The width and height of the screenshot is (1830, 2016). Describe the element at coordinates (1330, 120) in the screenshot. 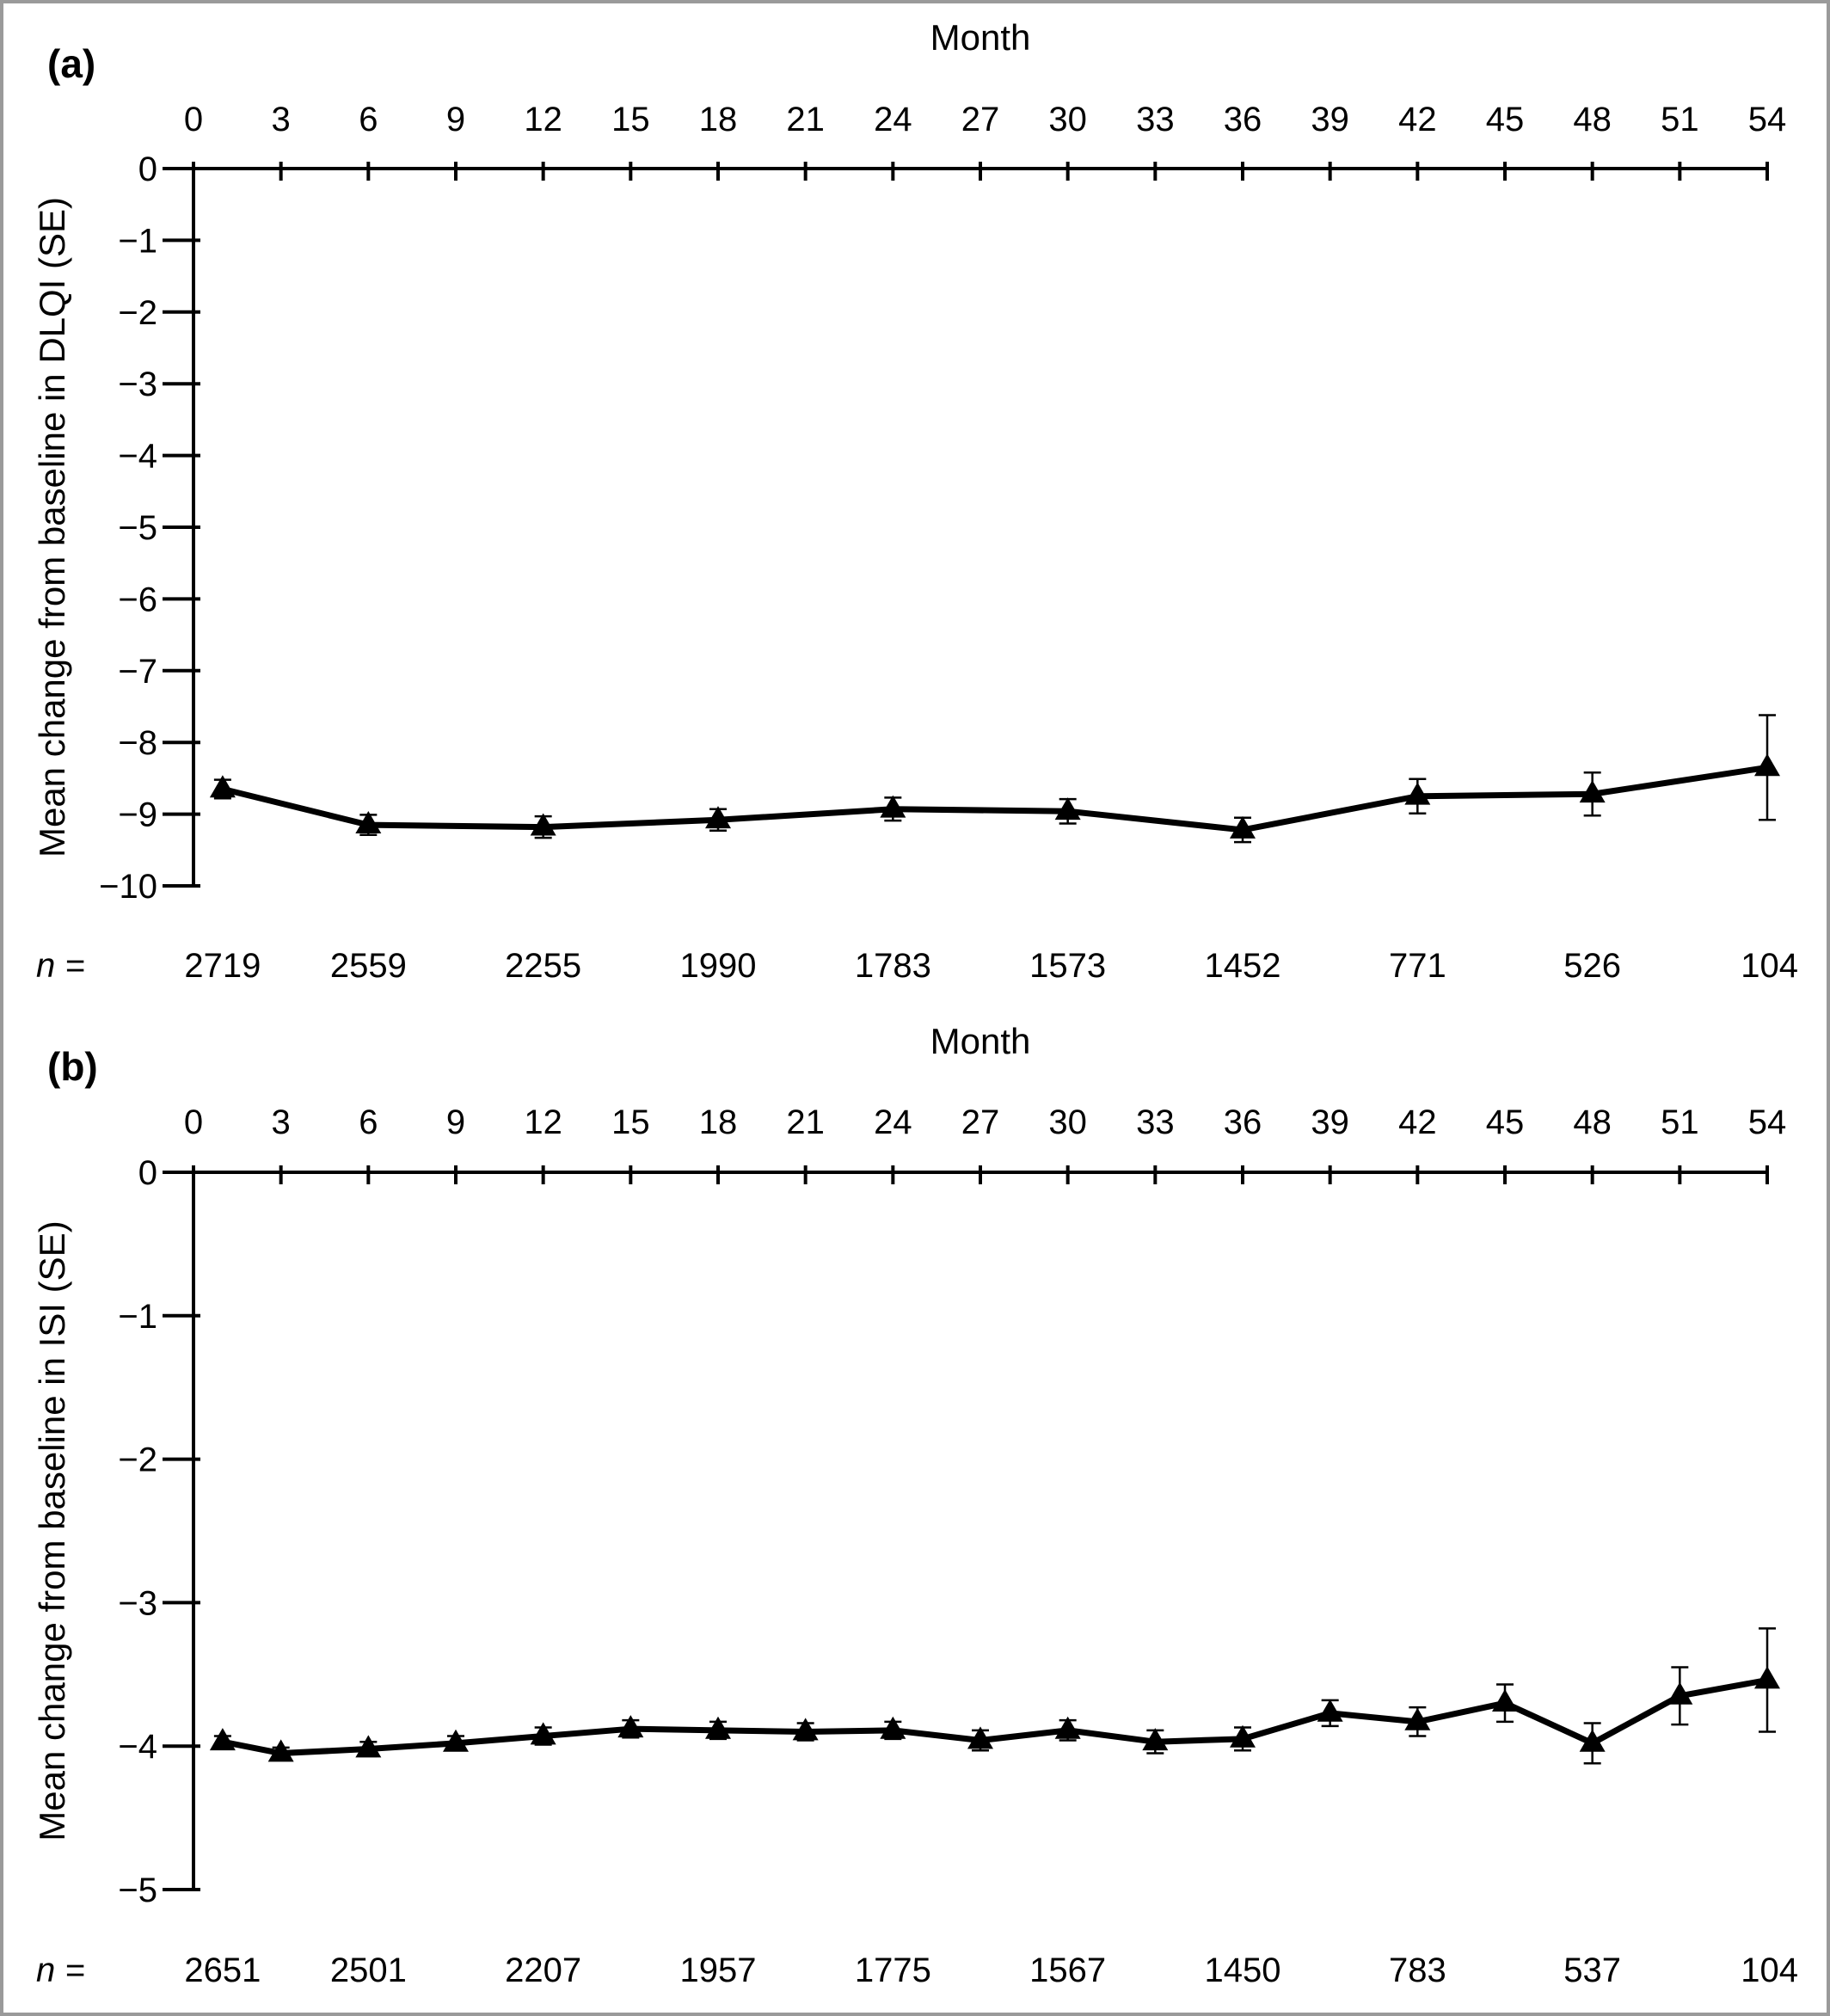

I see `x-tick-label: 39` at that location.